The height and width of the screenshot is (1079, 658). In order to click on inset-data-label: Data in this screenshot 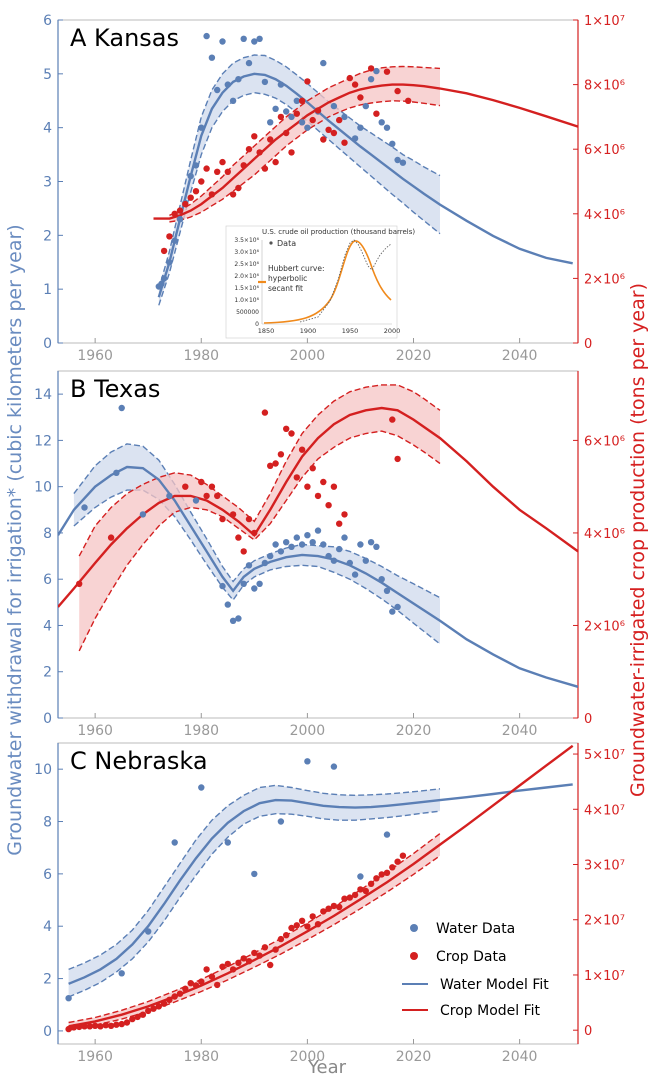, I will do `click(286, 243)`.